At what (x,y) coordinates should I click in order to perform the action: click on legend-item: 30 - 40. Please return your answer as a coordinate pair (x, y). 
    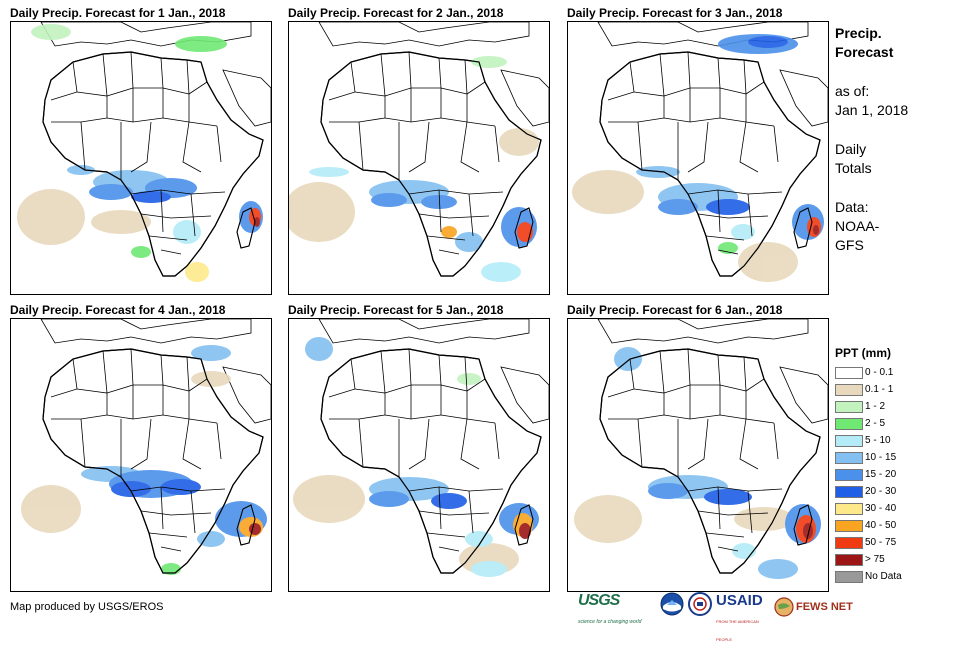
    Looking at the image, I should click on (897, 508).